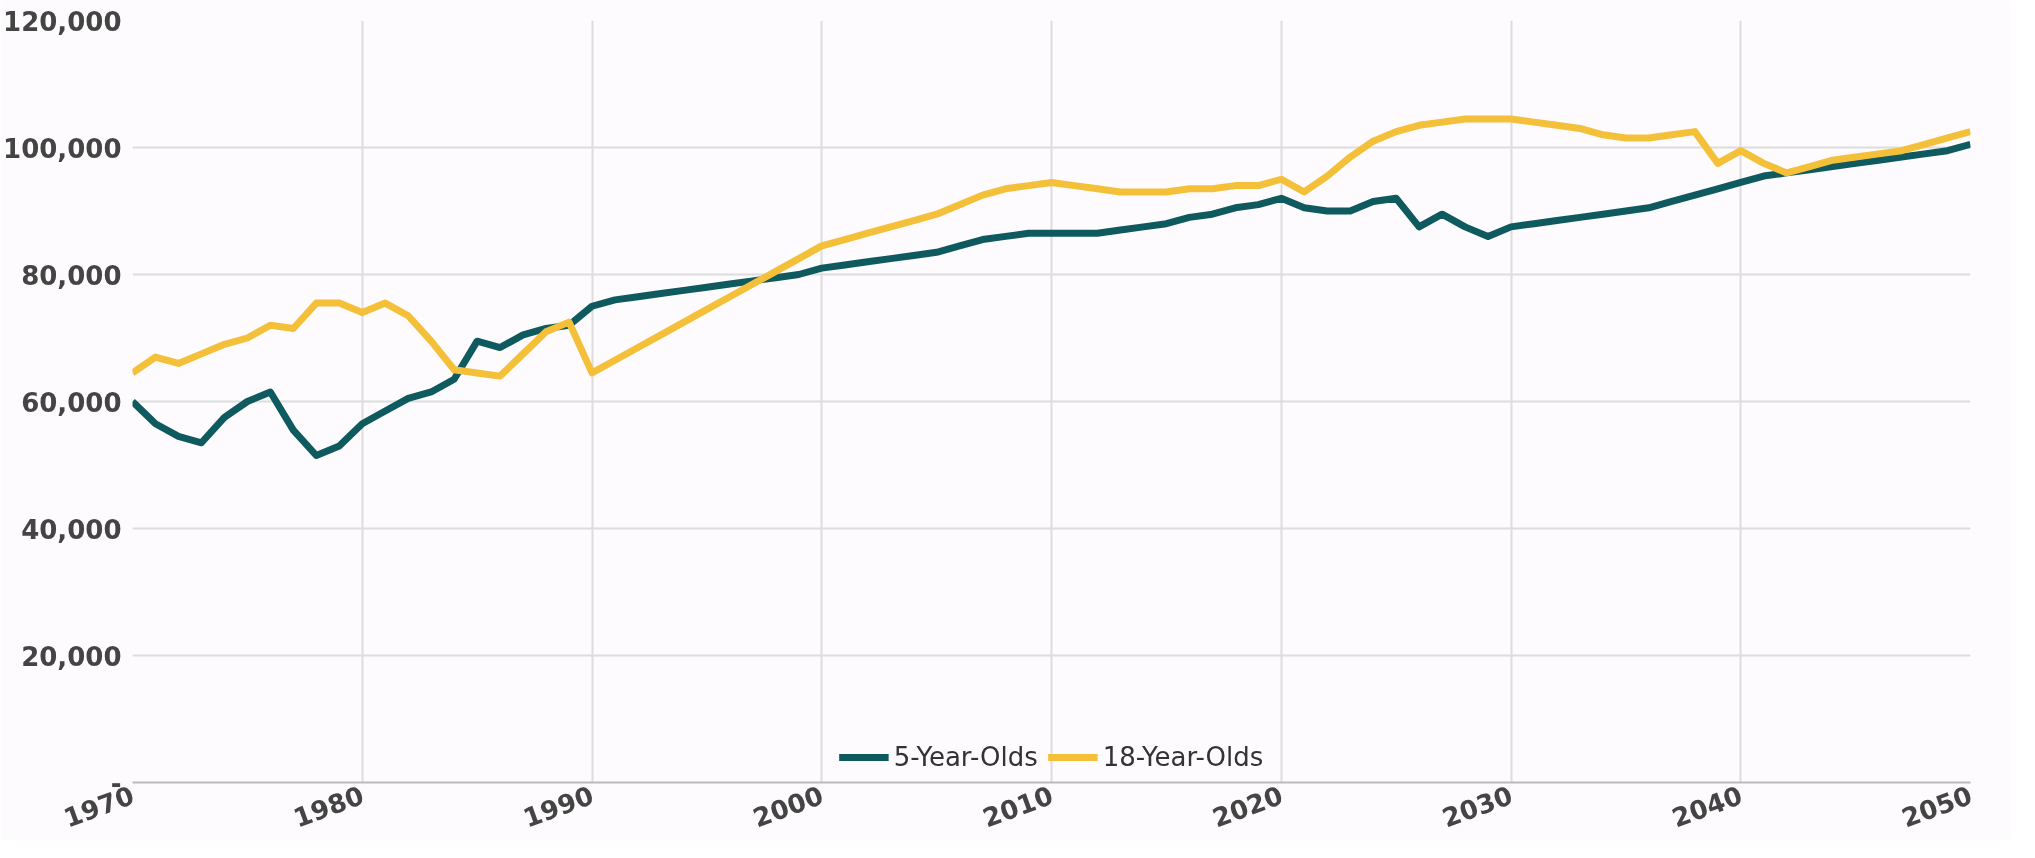 This screenshot has width=2035, height=858. What do you see at coordinates (1247, 807) in the screenshot?
I see `x-tick-label: 2020` at bounding box center [1247, 807].